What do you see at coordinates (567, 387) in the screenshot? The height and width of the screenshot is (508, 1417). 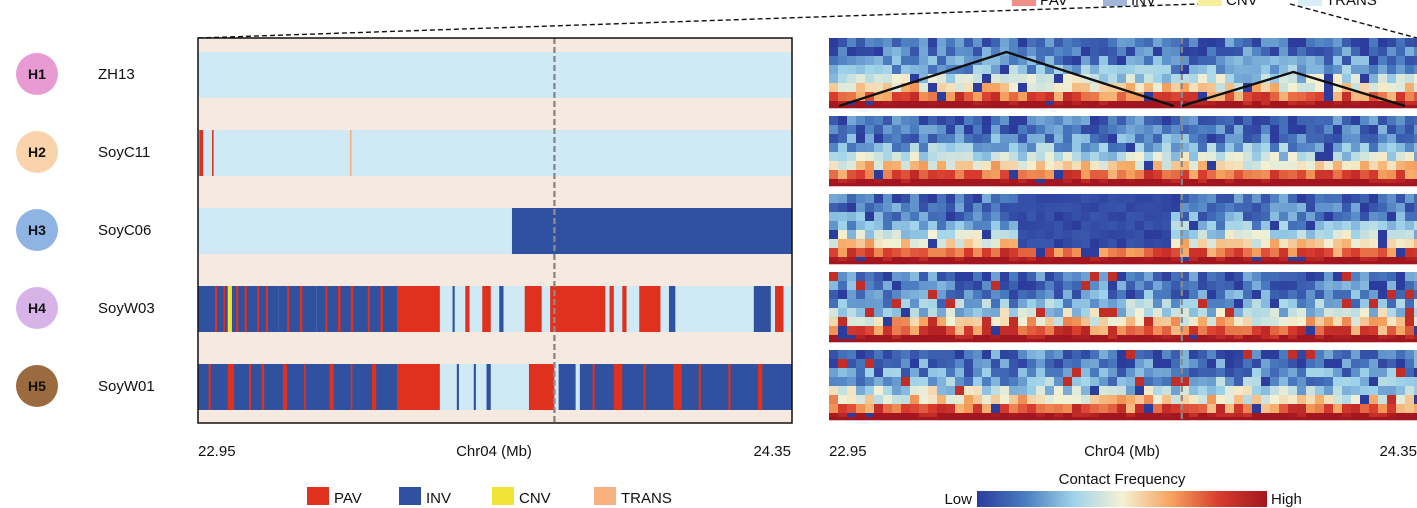 I see `sv-segment-inv` at bounding box center [567, 387].